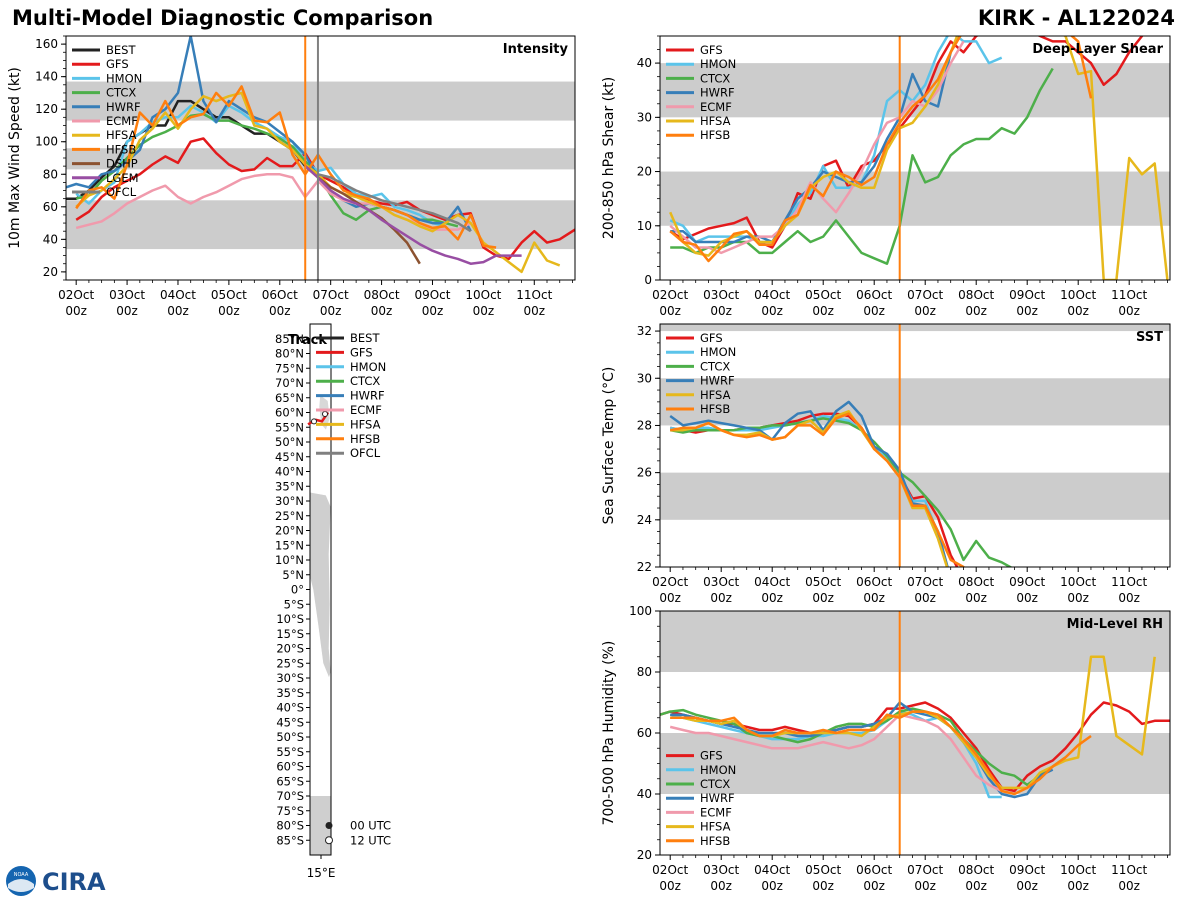 This screenshot has height=900, width=1200. I want to click on intensity-series-gfs, so click(325, 199).